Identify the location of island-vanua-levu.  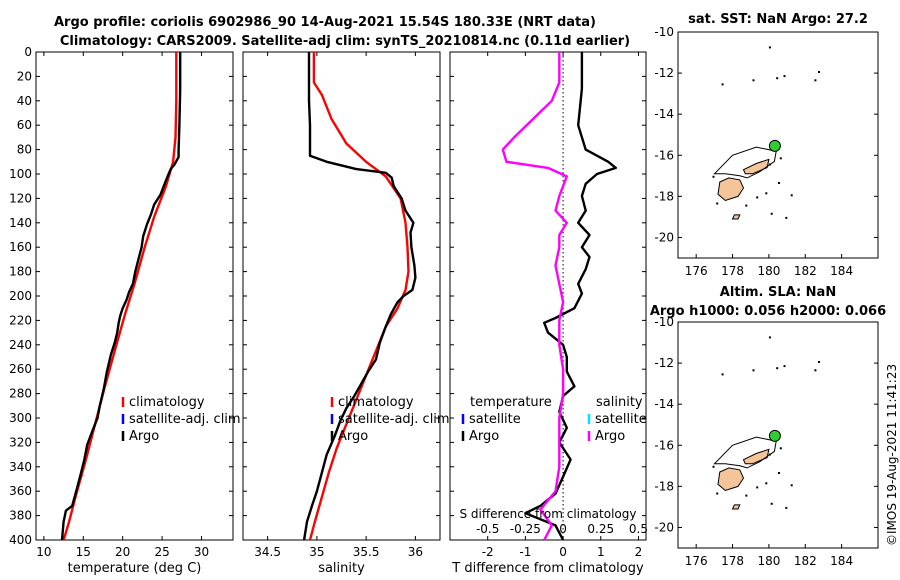
(756, 166).